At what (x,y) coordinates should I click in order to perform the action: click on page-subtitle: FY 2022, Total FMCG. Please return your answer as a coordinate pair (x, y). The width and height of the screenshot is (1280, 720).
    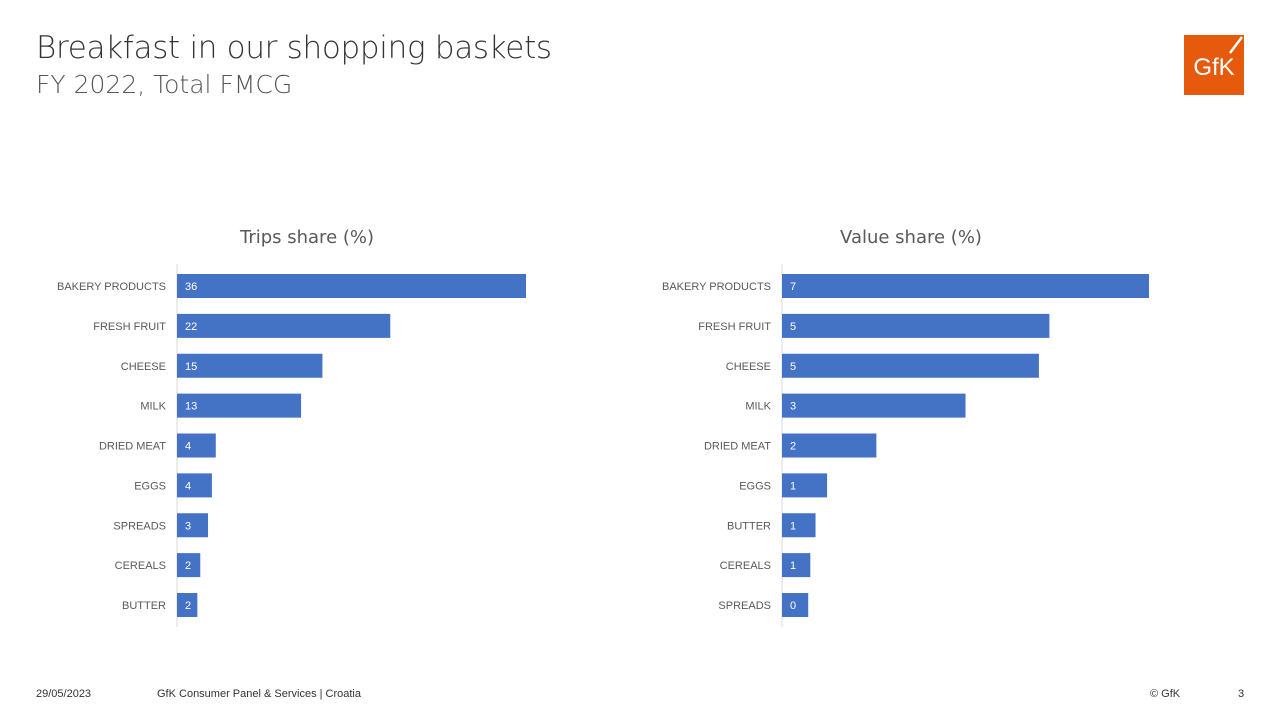
    Looking at the image, I should click on (164, 84).